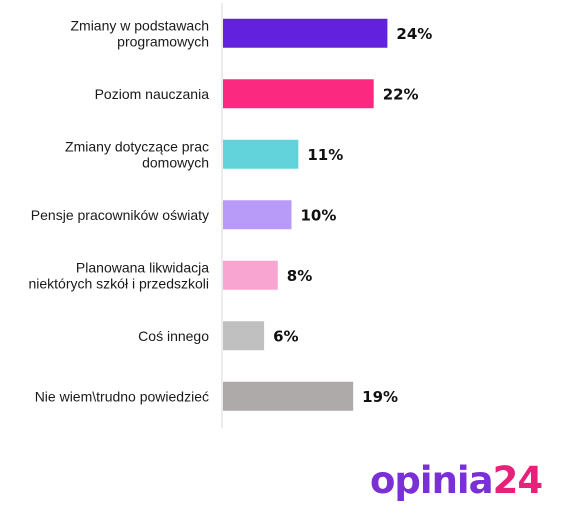 The width and height of the screenshot is (582, 519). What do you see at coordinates (325, 155) in the screenshot?
I see `bar-value-label: 11%` at bounding box center [325, 155].